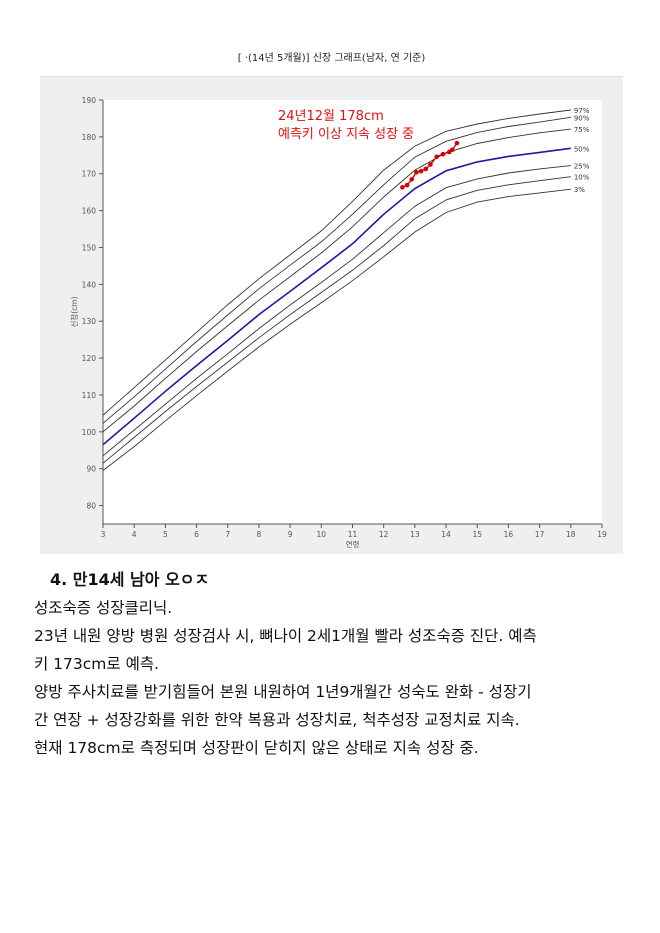 This screenshot has height=933, width=660. Describe the element at coordinates (353, 544) in the screenshot. I see `x-axis-label: 연령` at that location.